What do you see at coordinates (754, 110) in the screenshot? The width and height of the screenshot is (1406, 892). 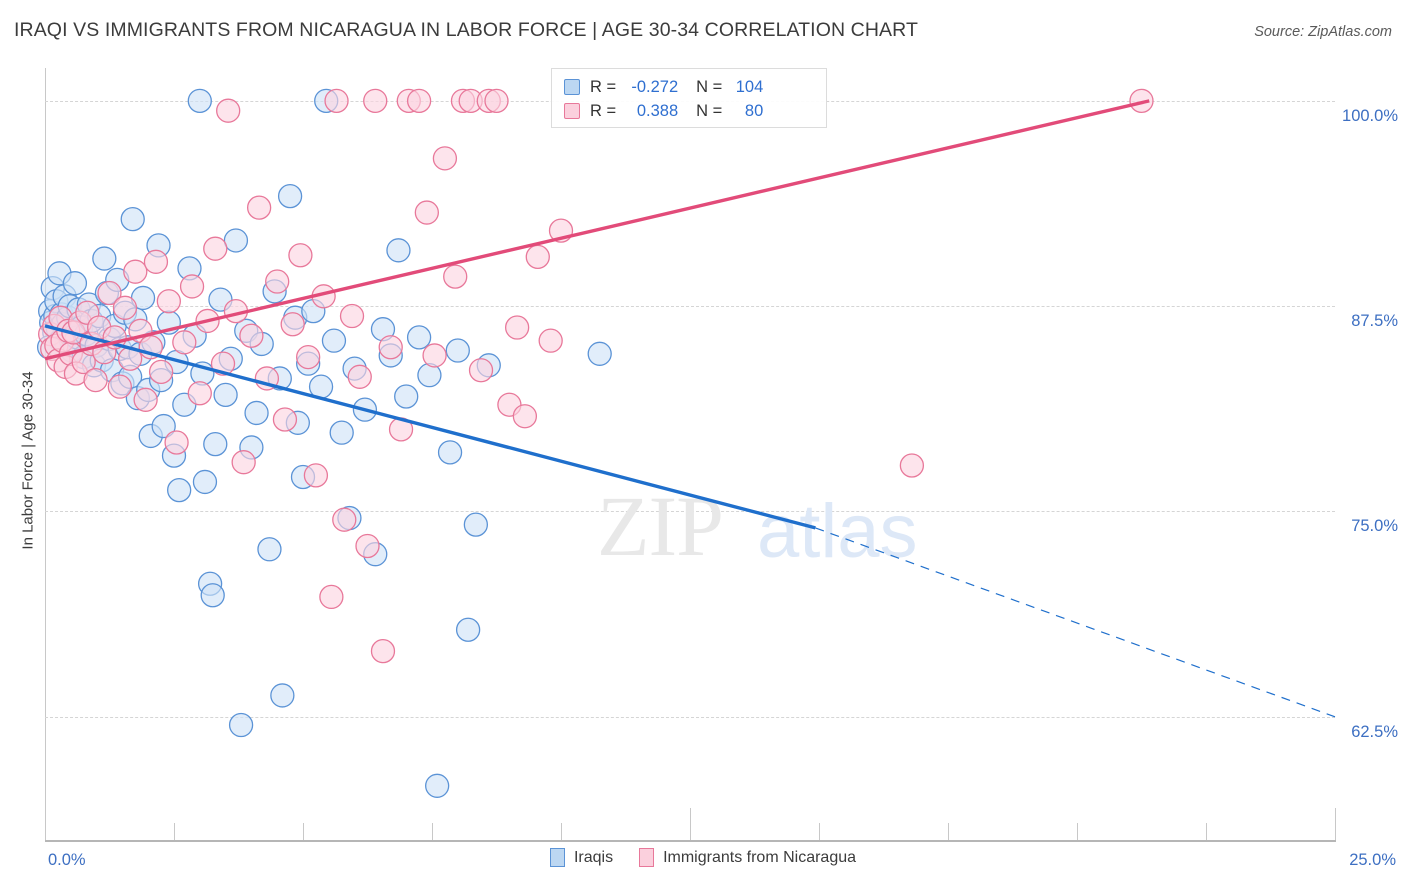 I see `n-value: 80` at bounding box center [754, 110].